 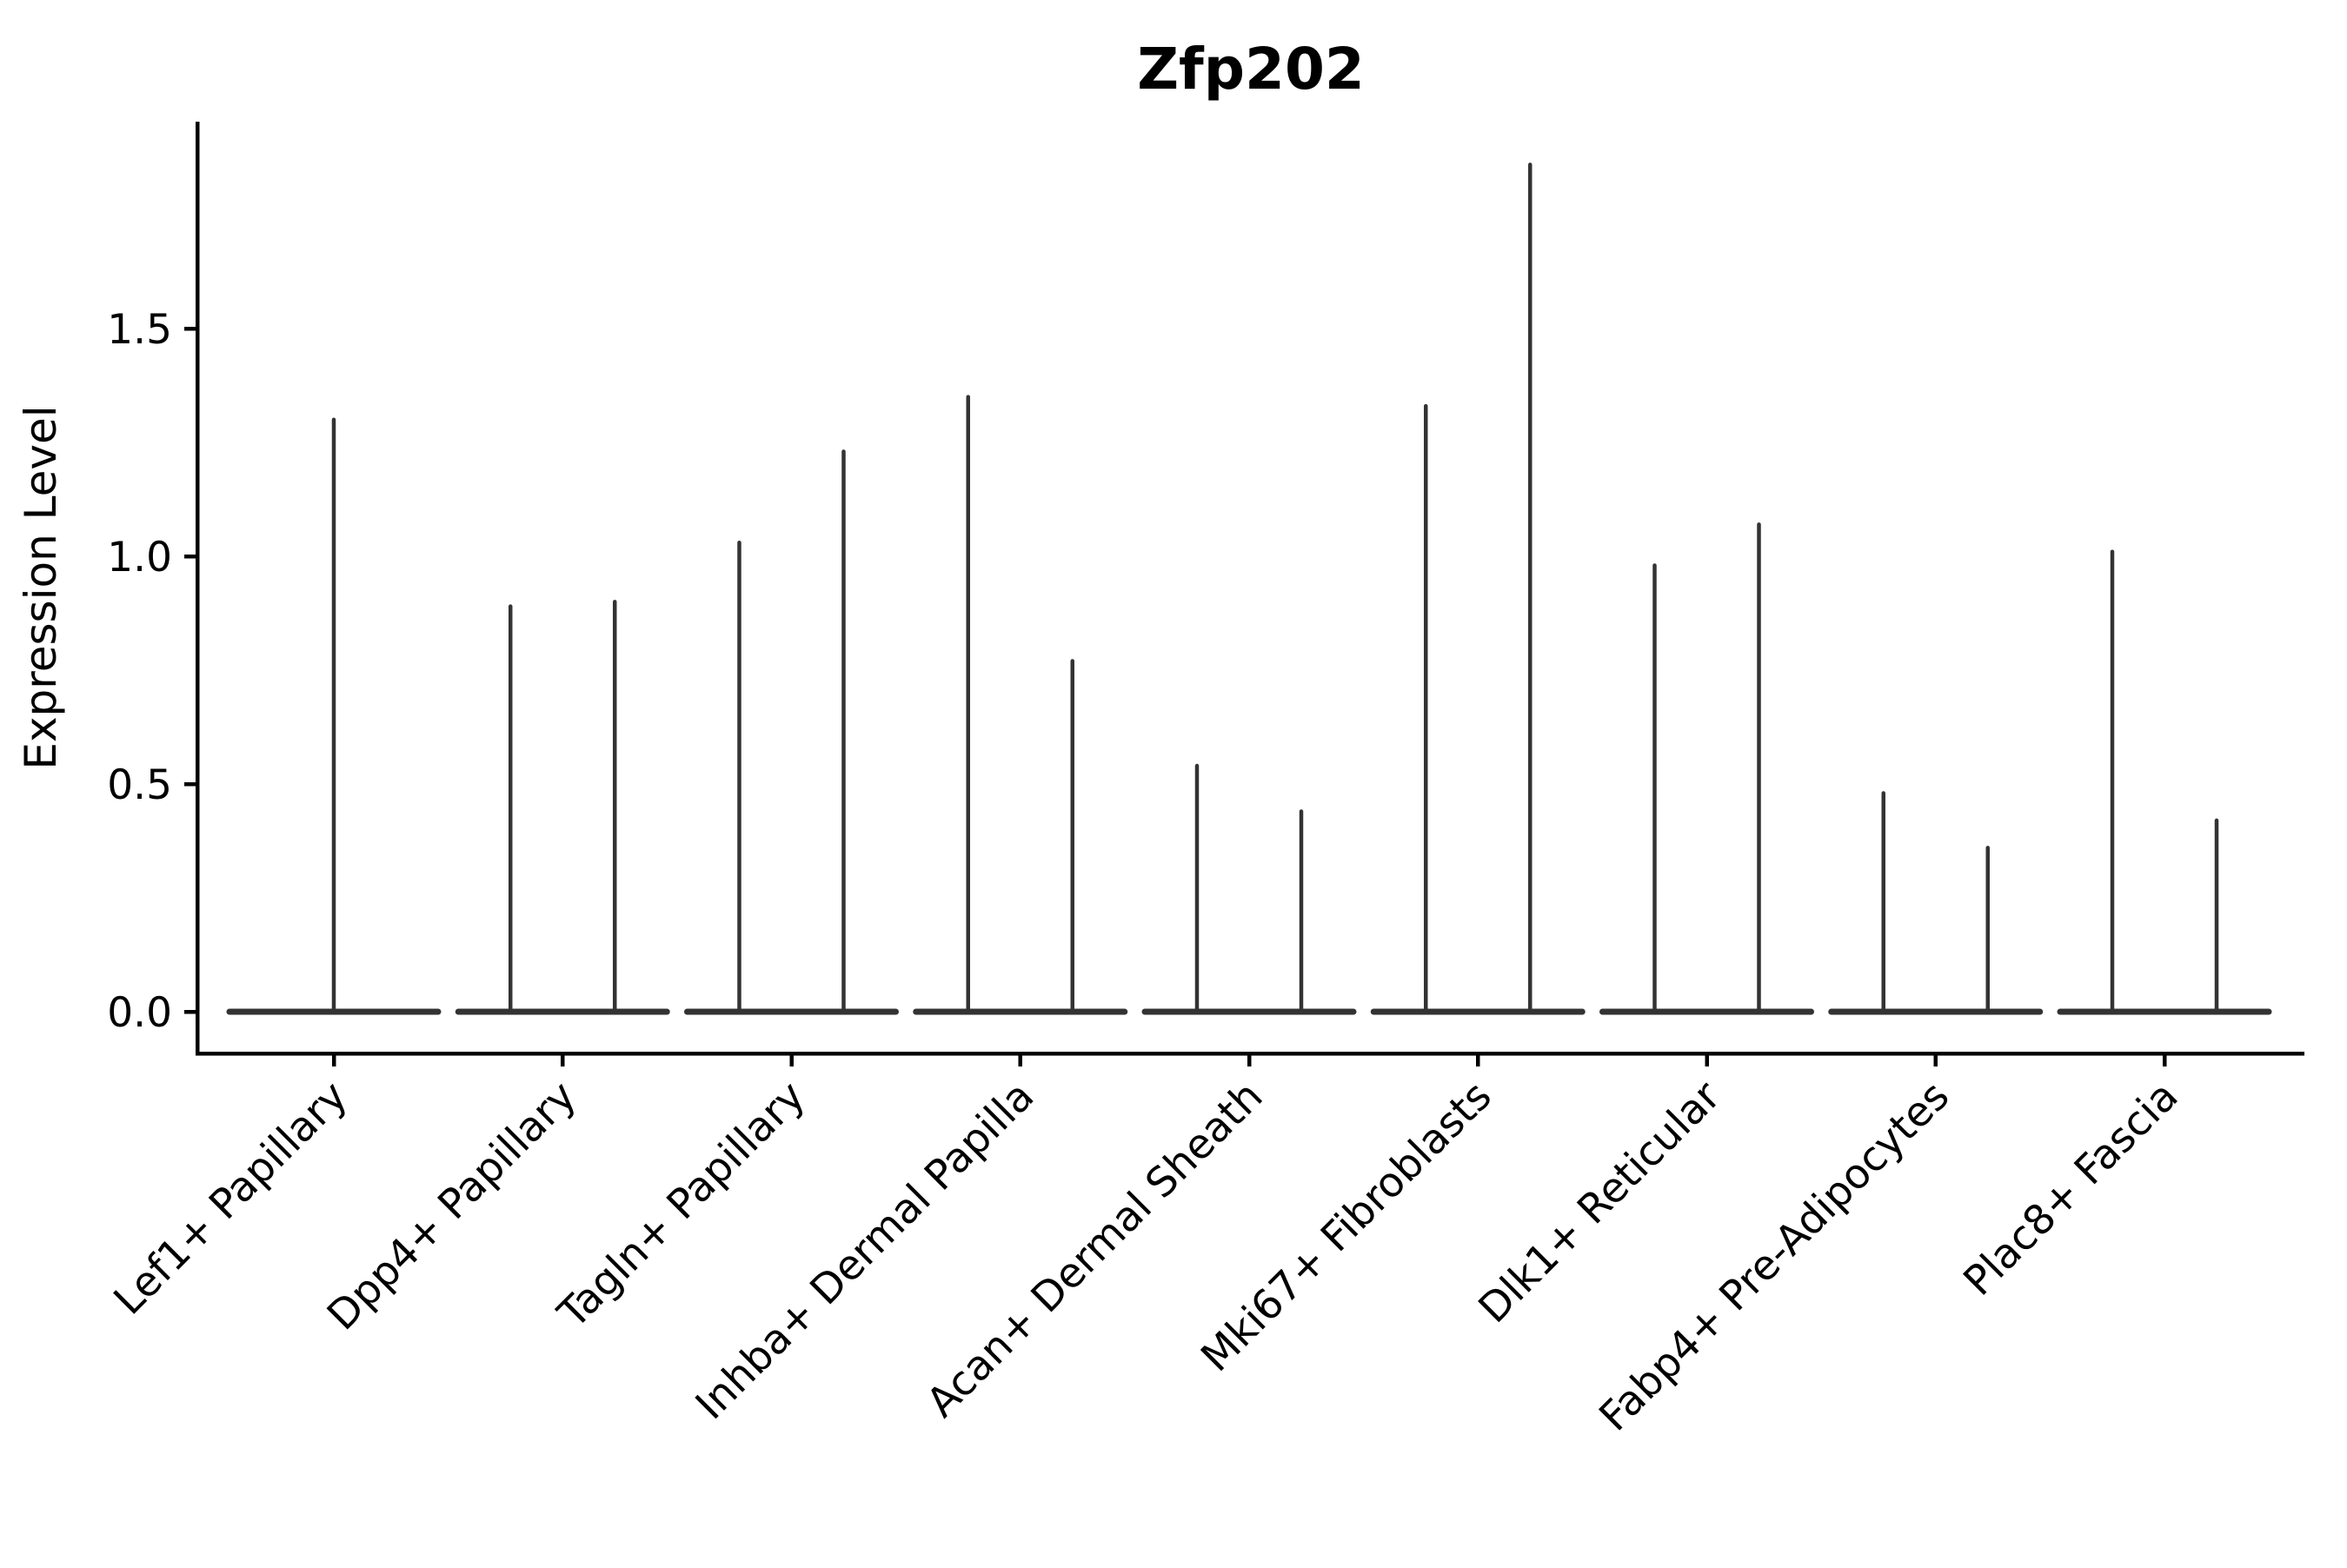 I want to click on x-tick-label: Tagln+ Papillary, so click(x=681, y=1206).